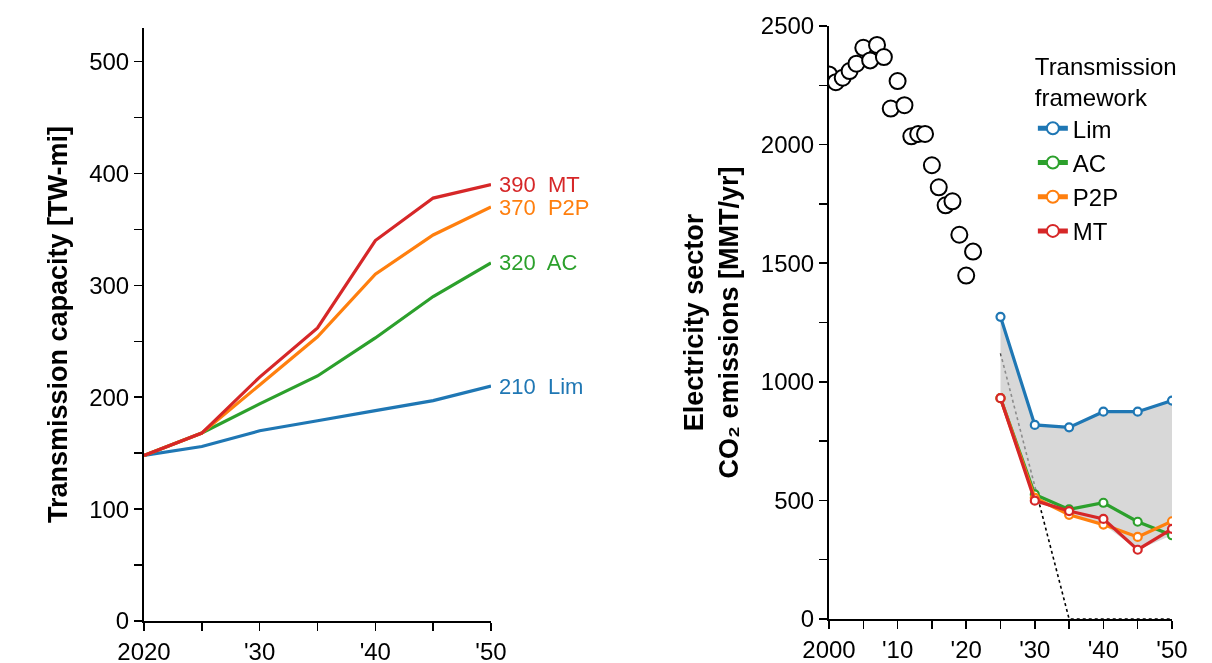 This screenshot has height=663, width=1212. What do you see at coordinates (787, 144) in the screenshot?
I see `y-tick-label: 2000` at bounding box center [787, 144].